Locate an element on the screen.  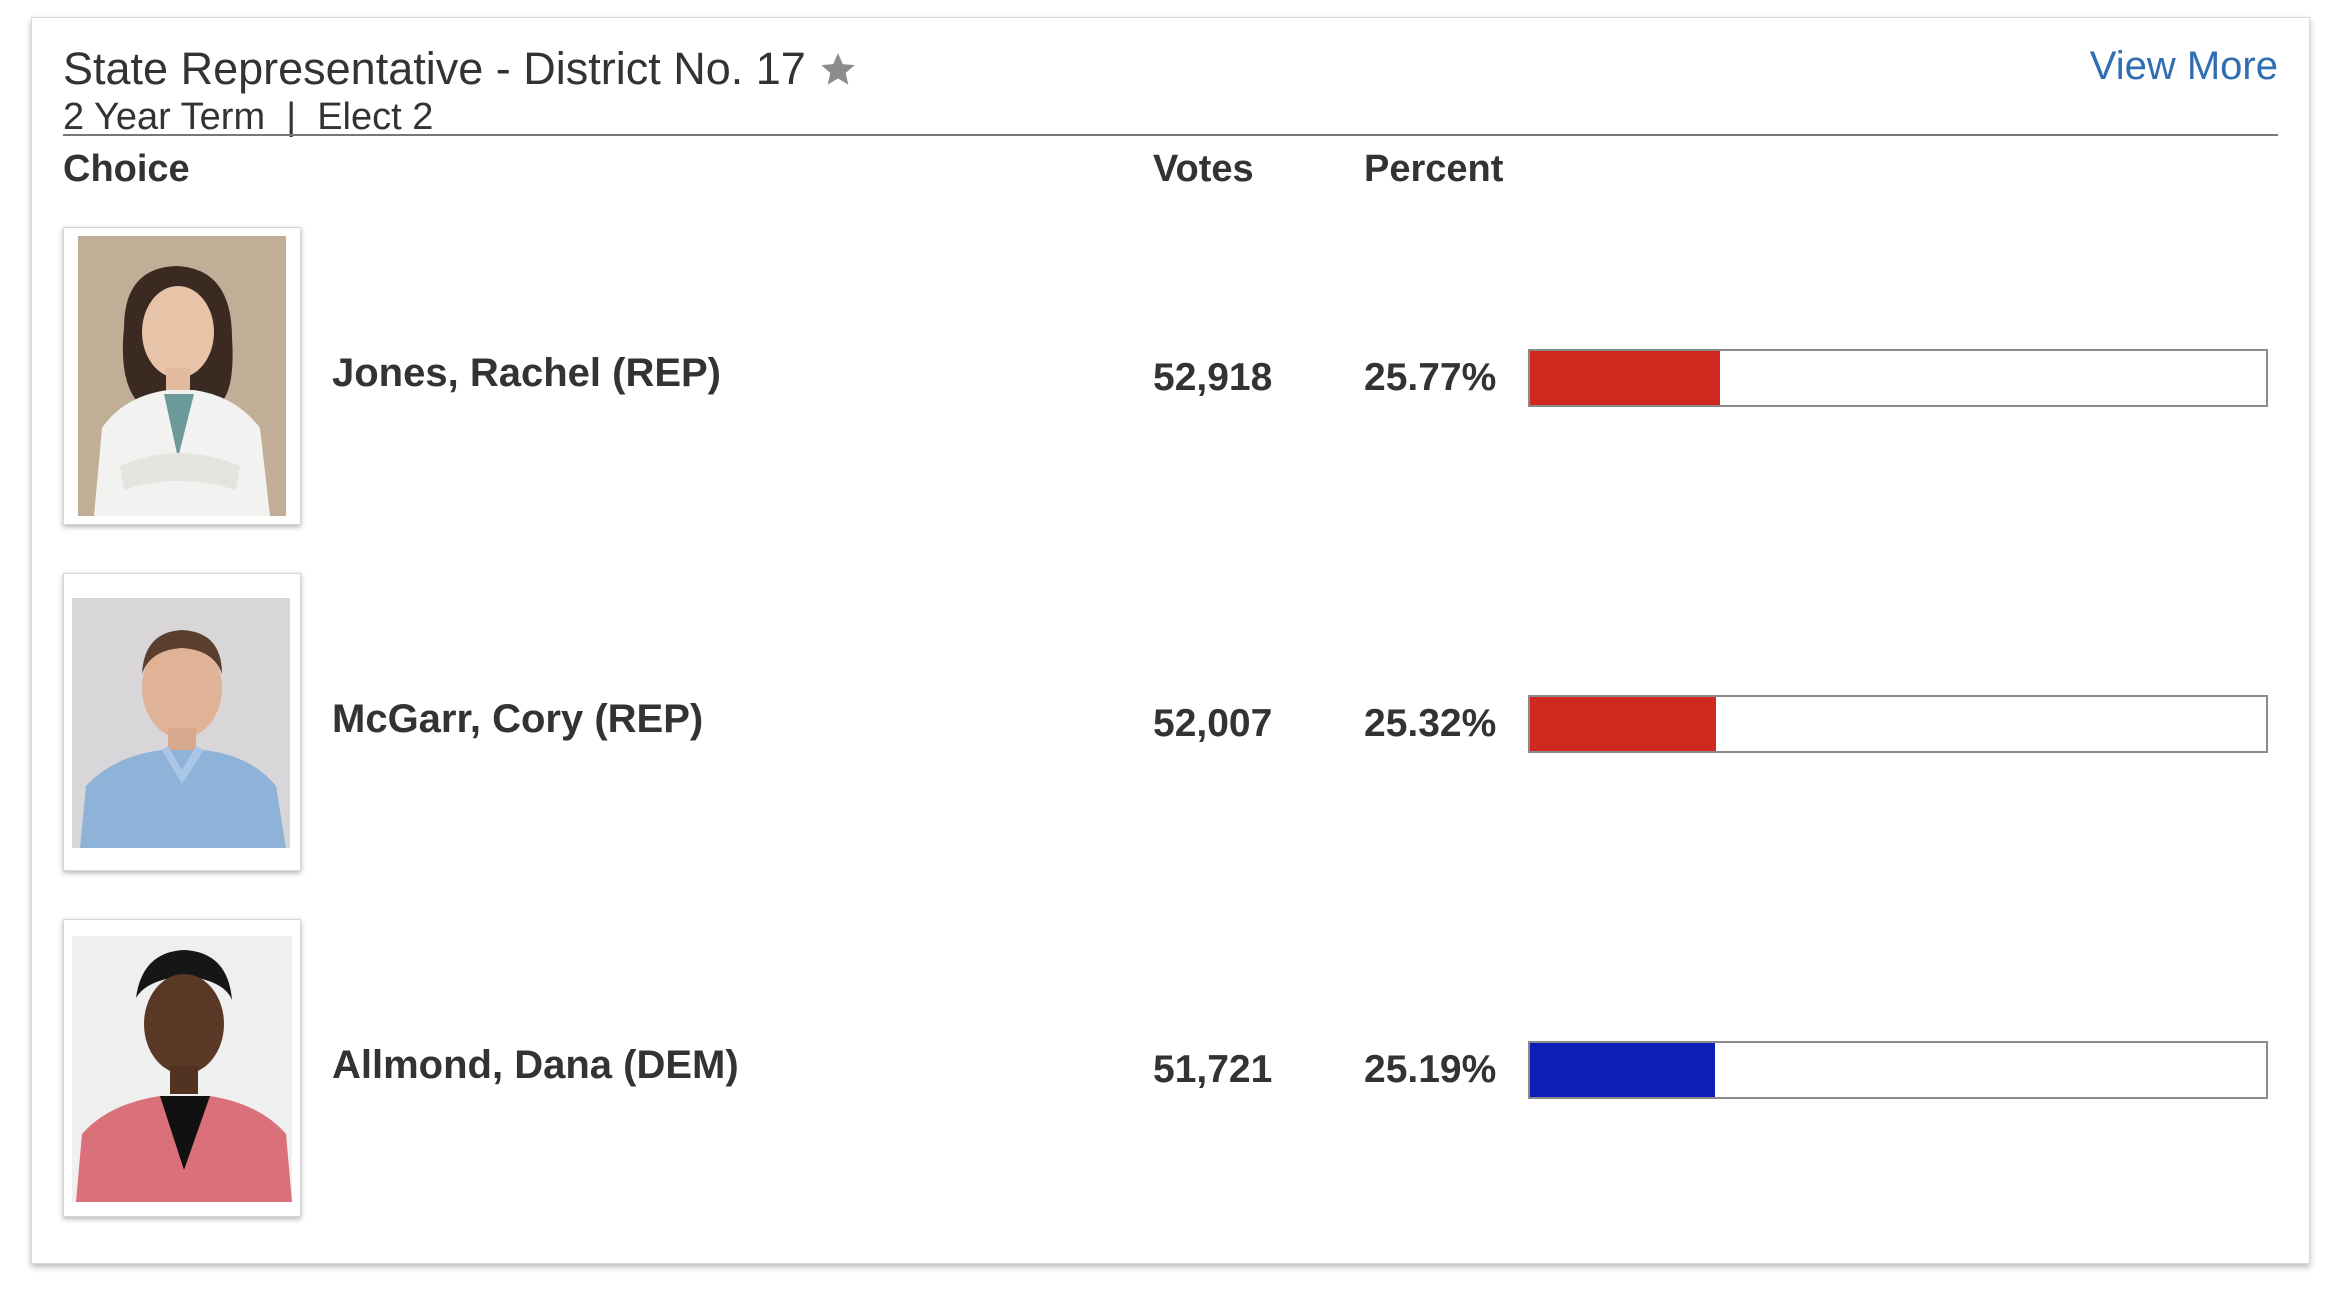
race-subtitle: 2 Year Term | Elect 2 is located at coordinates (248, 117).